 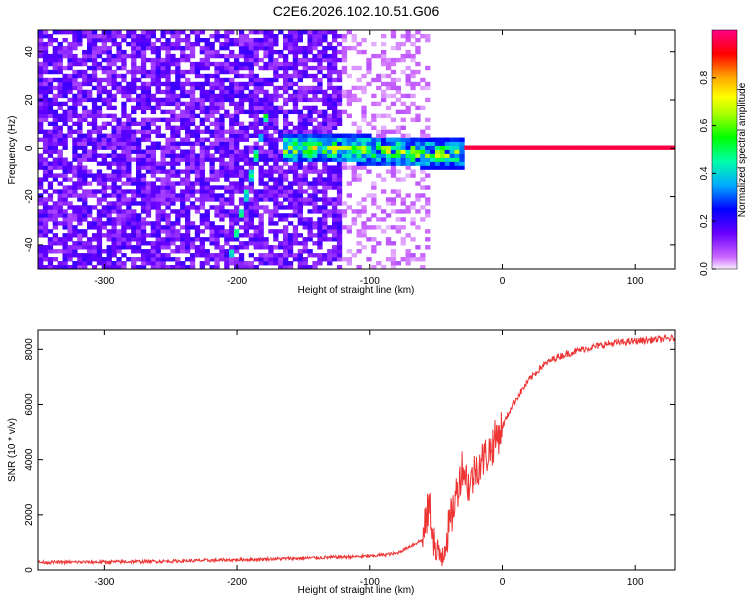 What do you see at coordinates (742, 149) in the screenshot?
I see `colorbar-label: Normalized spectral amplitude` at bounding box center [742, 149].